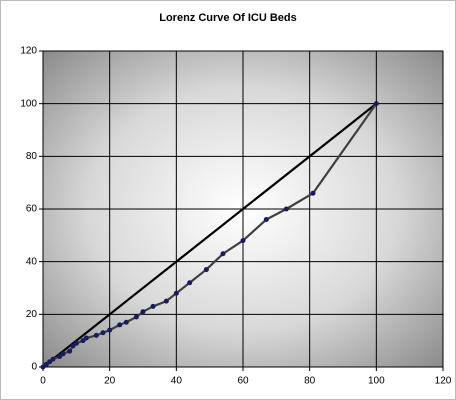 The width and height of the screenshot is (456, 400). Describe the element at coordinates (443, 381) in the screenshot. I see `x-tick-label: 120` at that location.